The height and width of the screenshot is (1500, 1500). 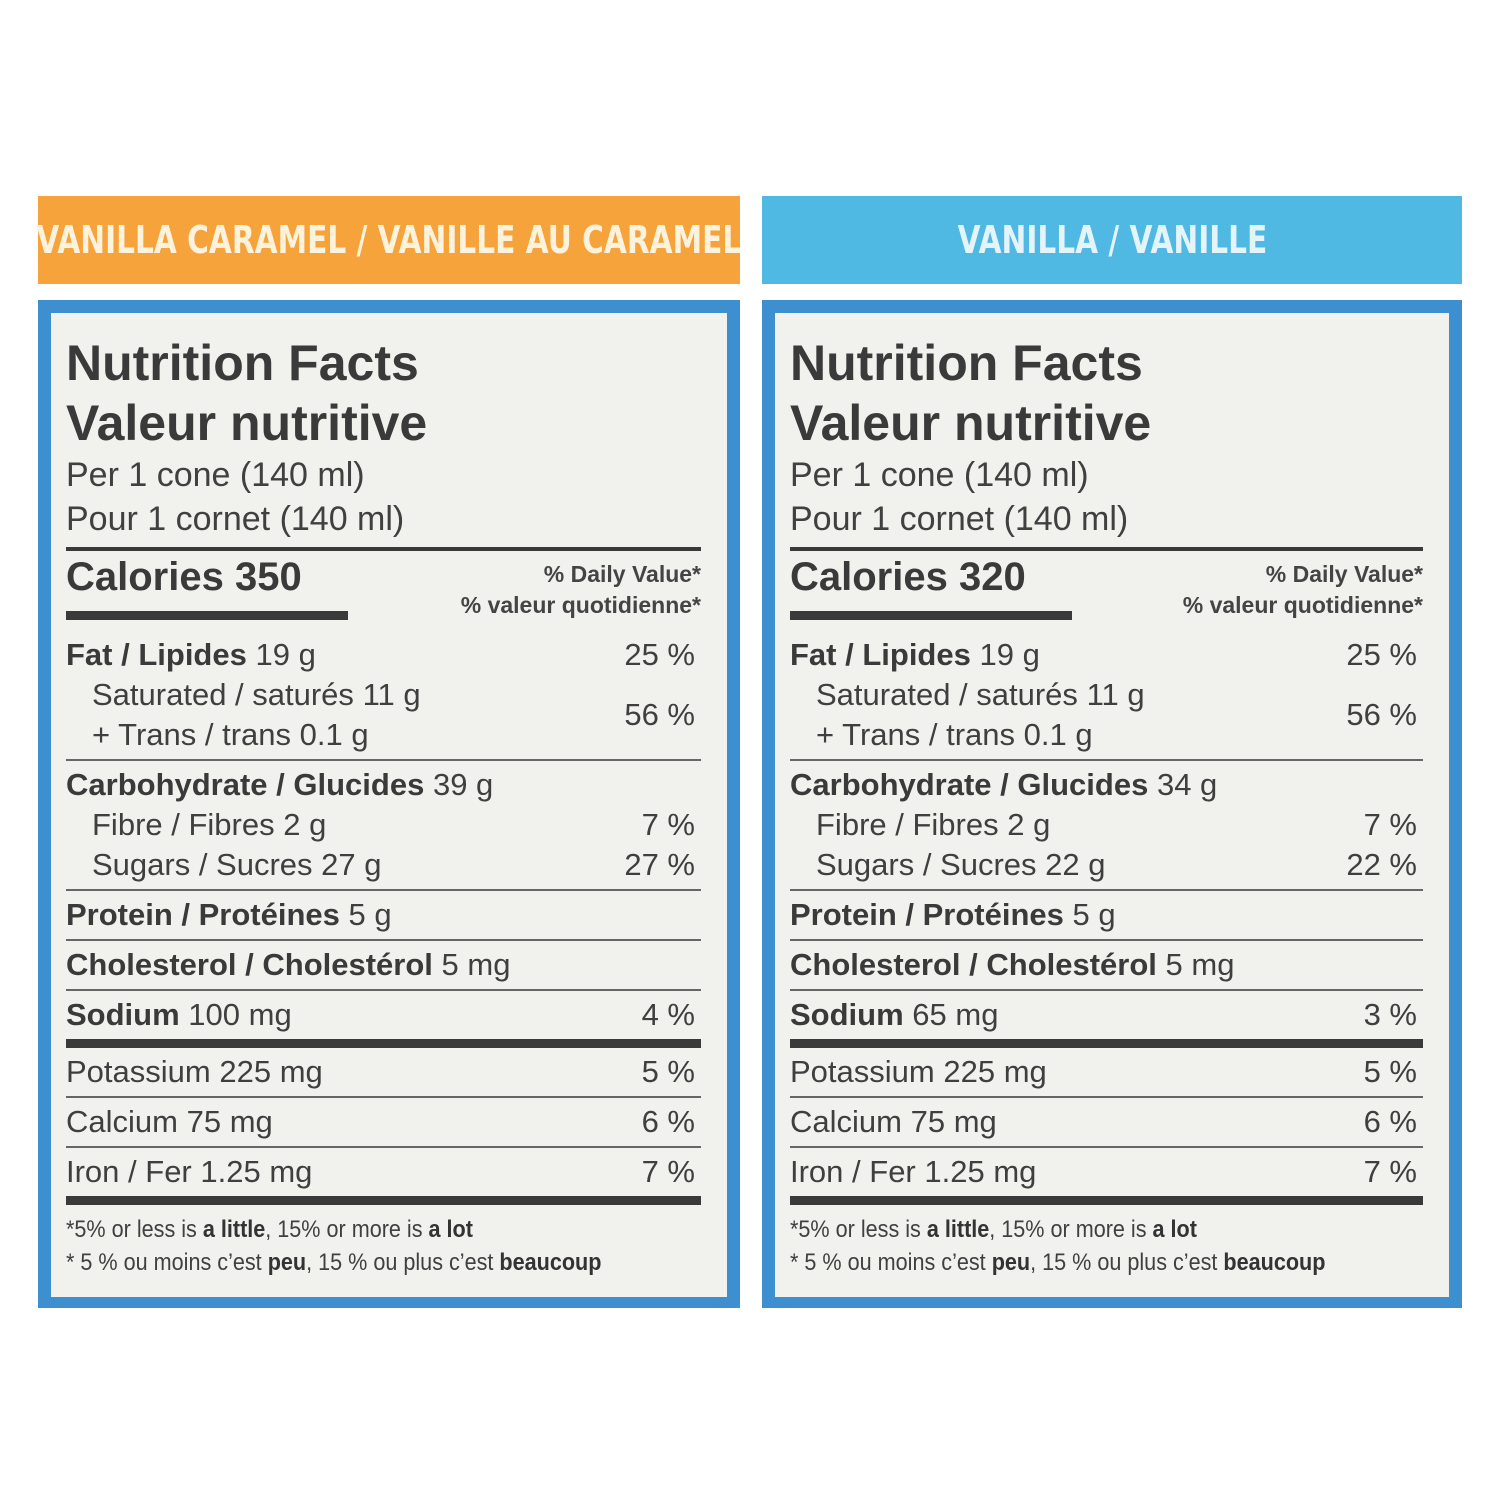 What do you see at coordinates (955, 1014) in the screenshot?
I see `sodium-value: 65 mg` at bounding box center [955, 1014].